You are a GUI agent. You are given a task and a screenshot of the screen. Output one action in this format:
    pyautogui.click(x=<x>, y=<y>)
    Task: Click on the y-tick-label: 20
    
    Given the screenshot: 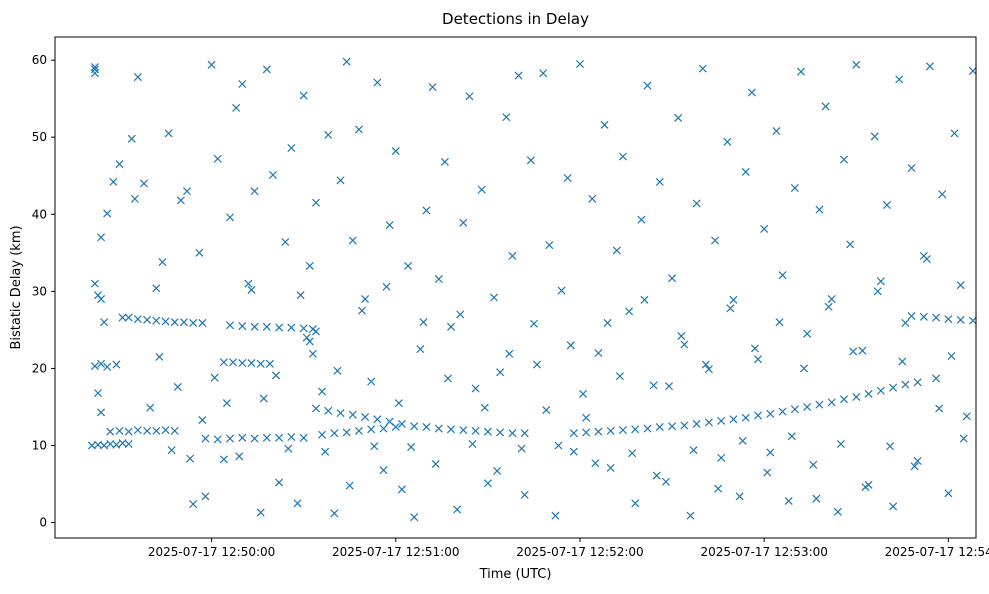 What is the action you would take?
    pyautogui.click(x=39, y=368)
    